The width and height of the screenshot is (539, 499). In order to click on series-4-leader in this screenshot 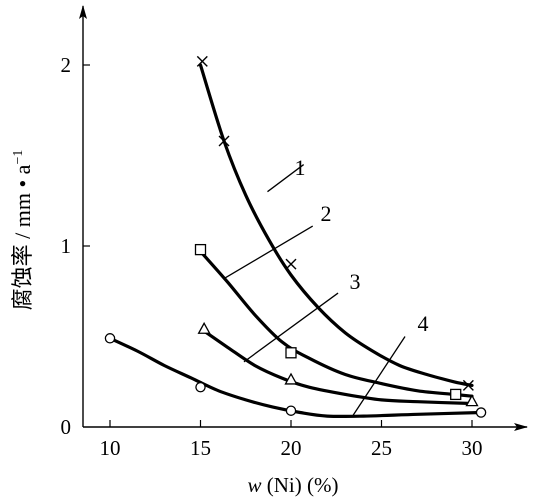, I will do `click(378, 376)`.